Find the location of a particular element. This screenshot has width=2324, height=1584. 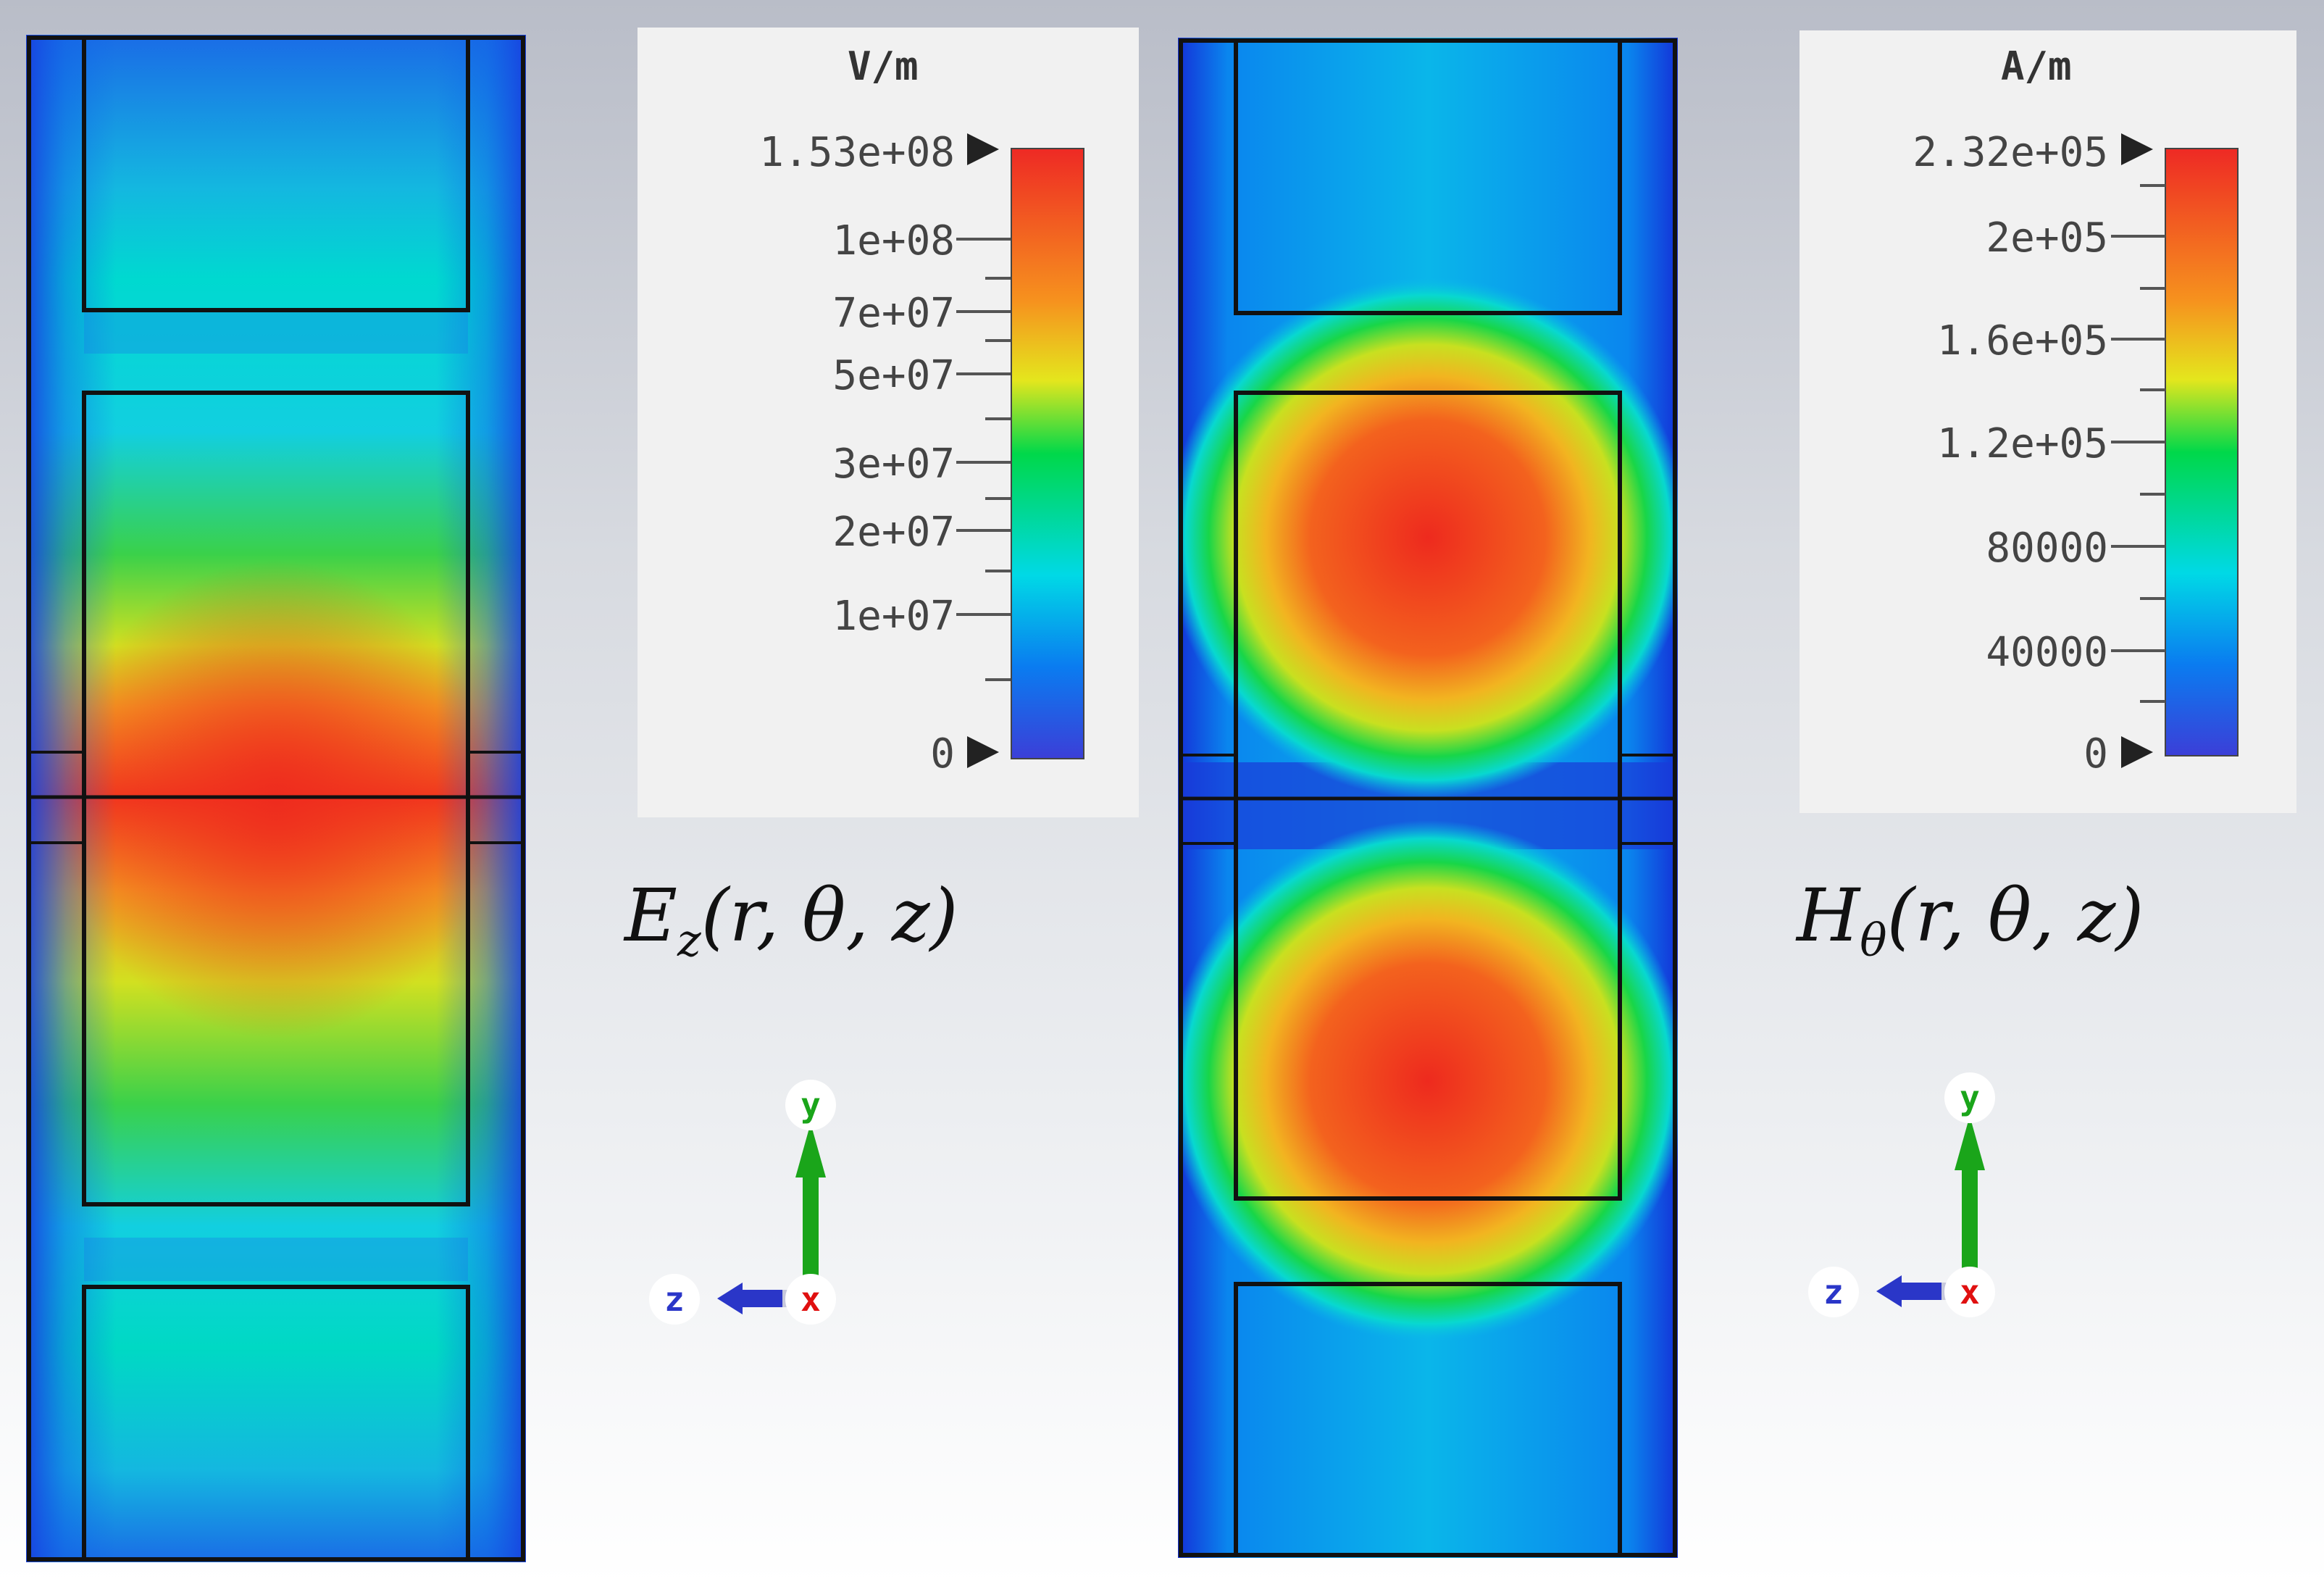

htheta-max-marker-icon is located at coordinates (2137, 149).